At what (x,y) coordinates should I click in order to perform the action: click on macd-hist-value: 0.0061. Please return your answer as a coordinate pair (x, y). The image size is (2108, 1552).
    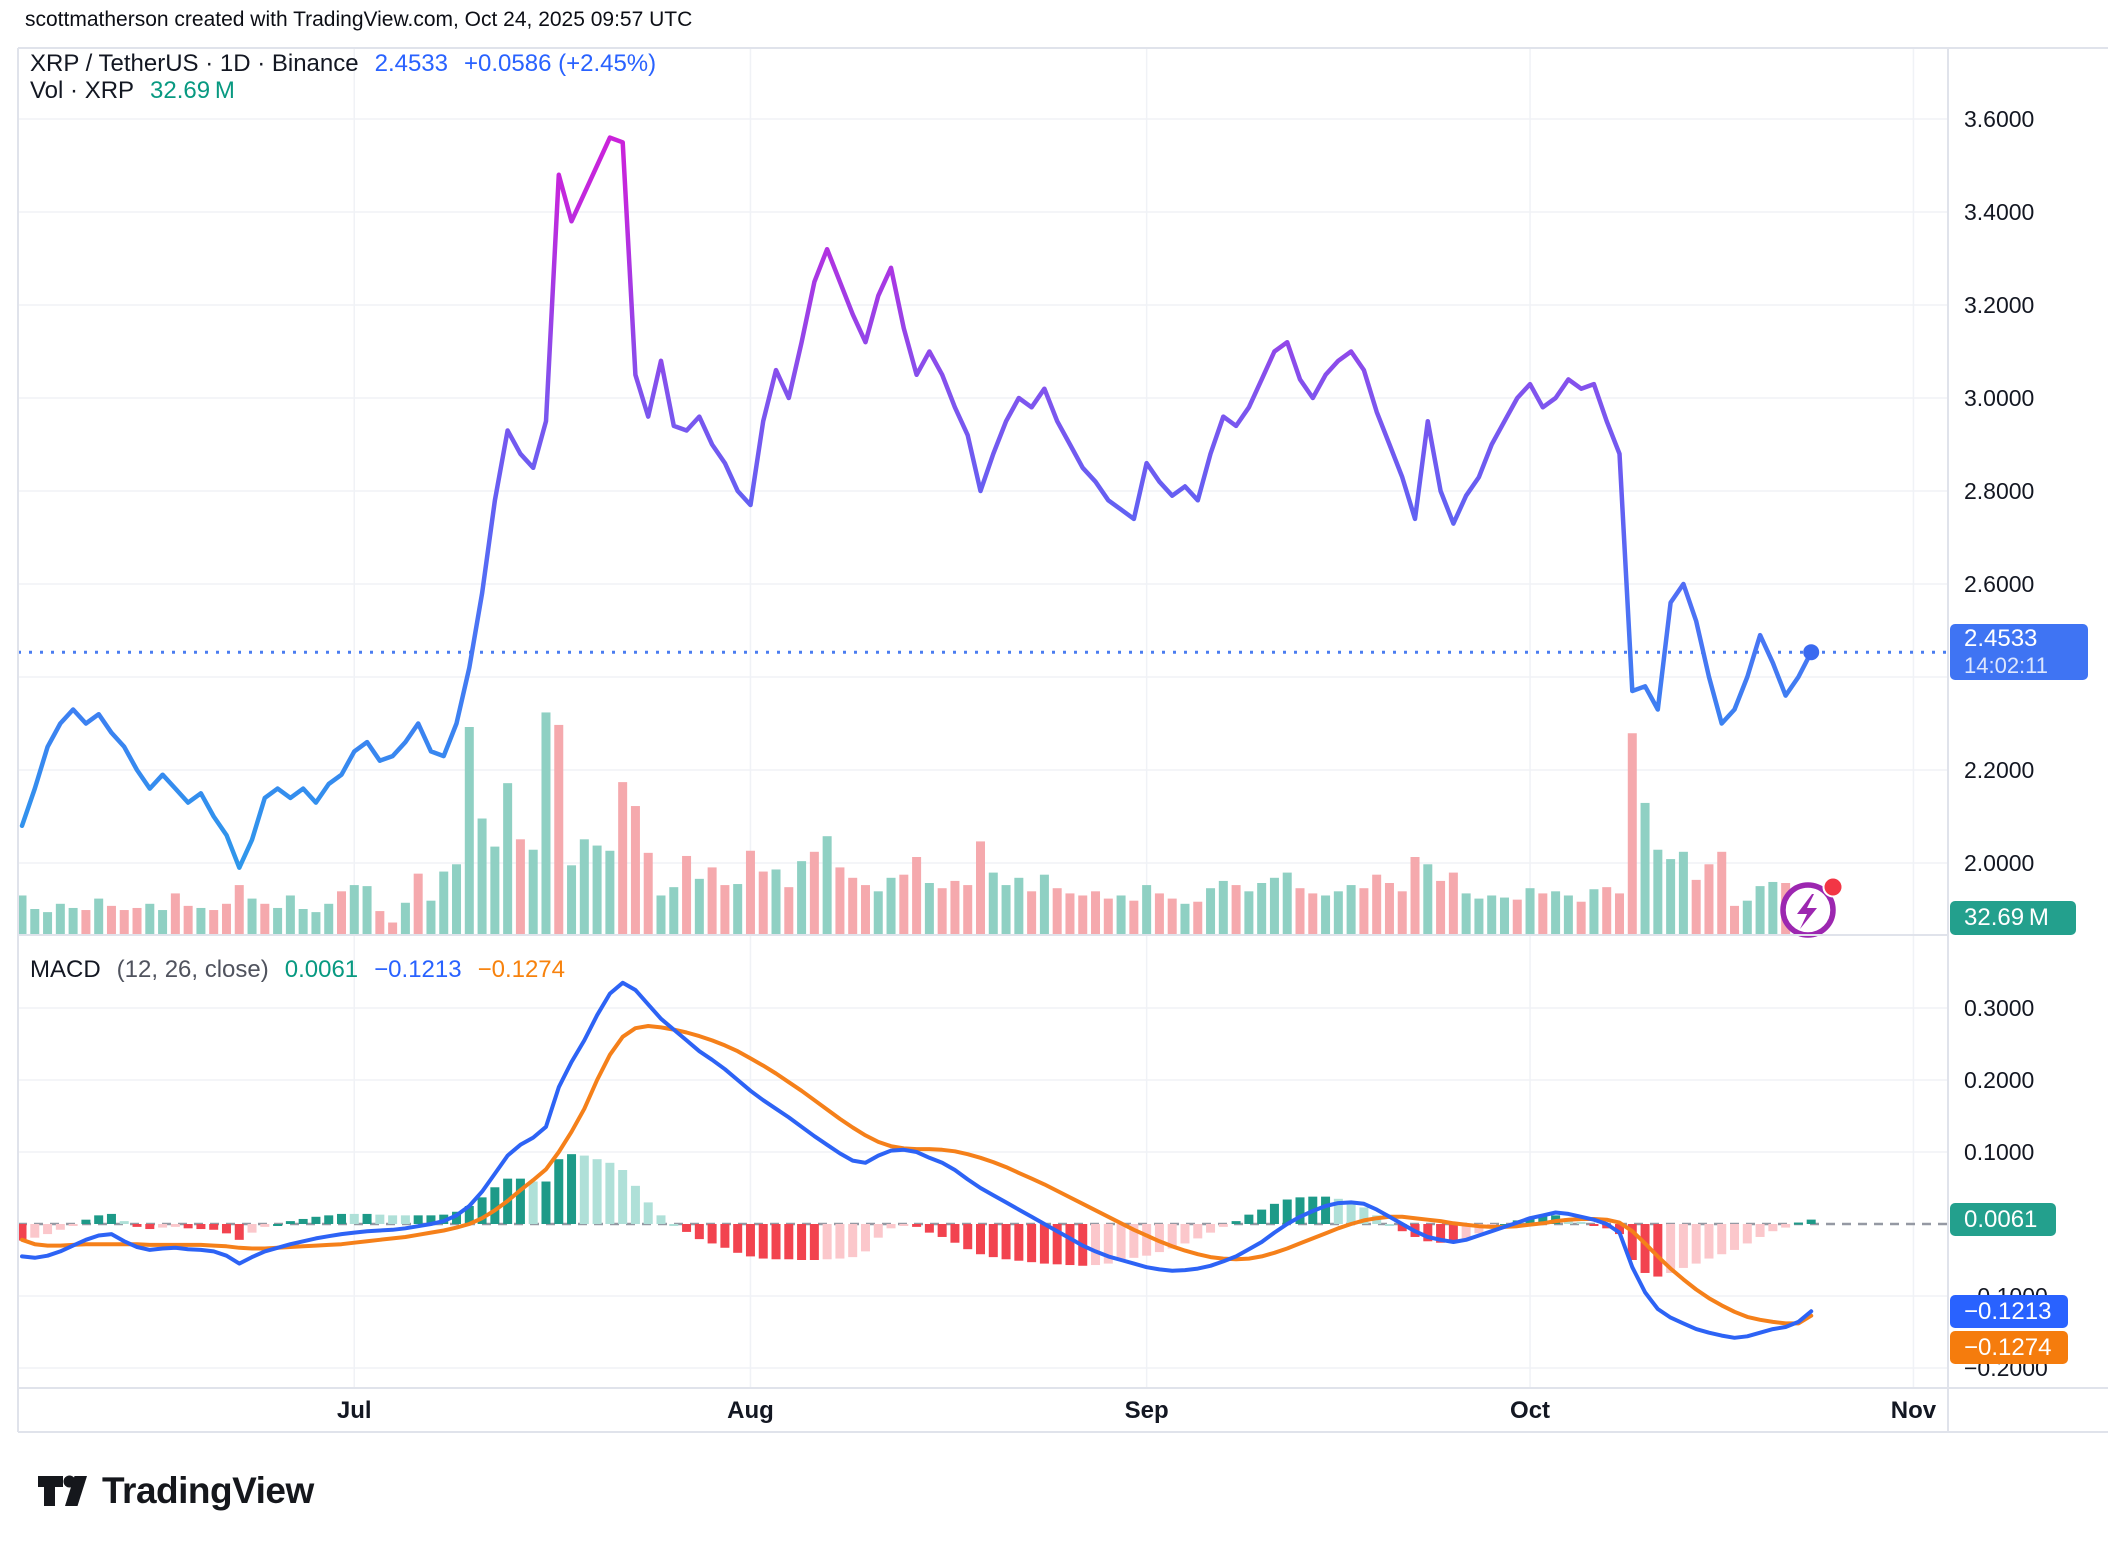
    Looking at the image, I should click on (321, 969).